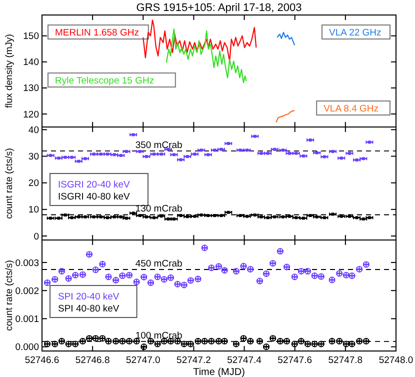 This screenshot has height=377, width=415. What do you see at coordinates (33, 210) in the screenshot?
I see `y-tick-label: 10` at bounding box center [33, 210].